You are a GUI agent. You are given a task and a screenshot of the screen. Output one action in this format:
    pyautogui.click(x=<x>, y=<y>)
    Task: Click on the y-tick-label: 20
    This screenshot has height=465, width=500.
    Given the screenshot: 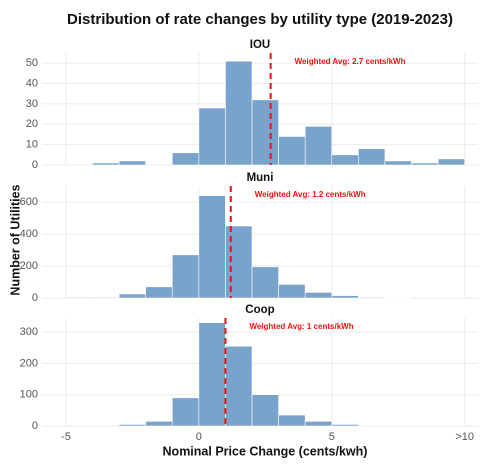 What is the action you would take?
    pyautogui.click(x=32, y=124)
    